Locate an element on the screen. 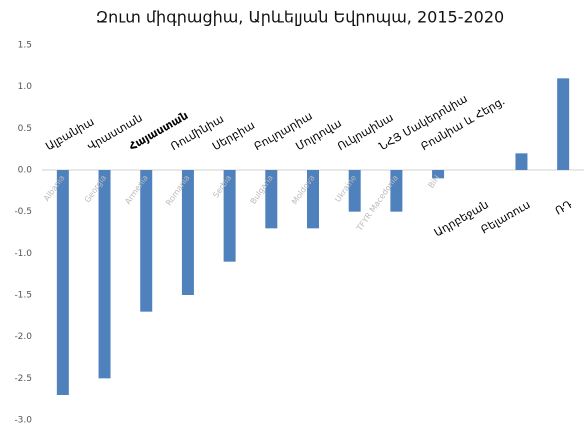  y-tick-label: 1.0 is located at coordinates (25, 87).